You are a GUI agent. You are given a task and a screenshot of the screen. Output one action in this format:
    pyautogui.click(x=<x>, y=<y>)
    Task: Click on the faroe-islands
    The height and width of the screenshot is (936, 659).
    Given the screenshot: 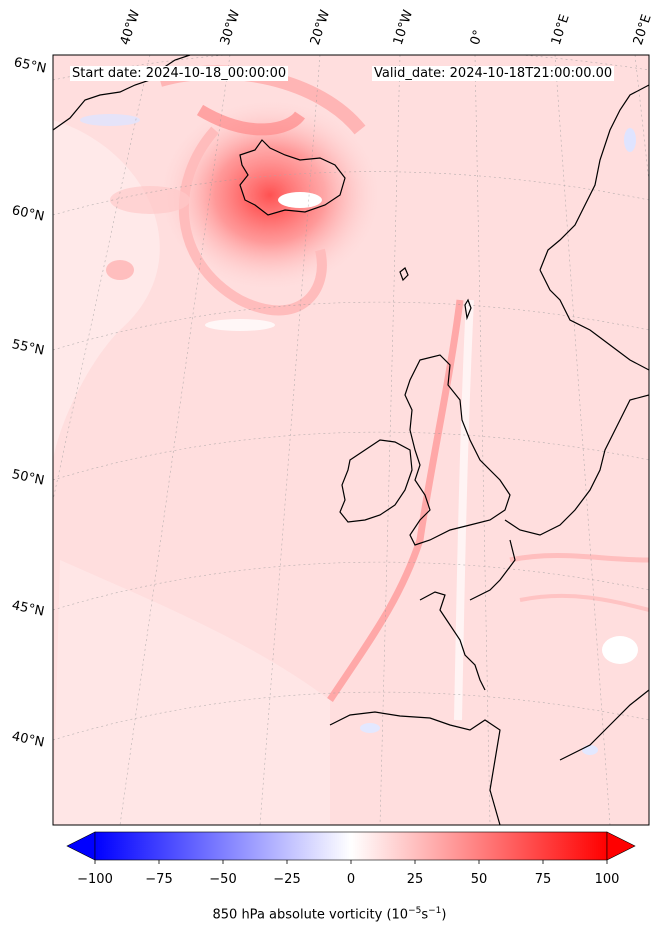 What is the action you would take?
    pyautogui.click(x=404, y=274)
    